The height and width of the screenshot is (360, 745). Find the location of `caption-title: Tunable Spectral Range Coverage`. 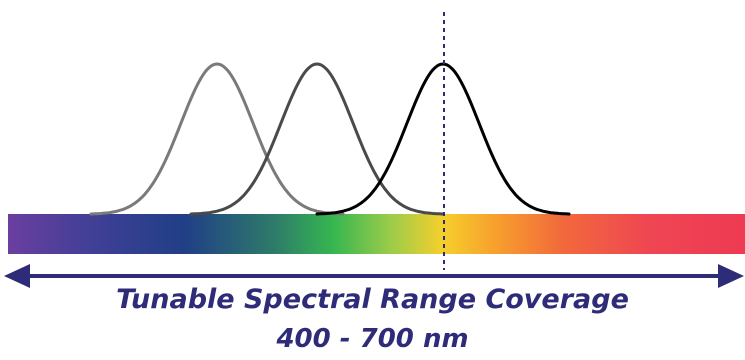

caption-title: Tunable Spectral Range Coverage is located at coordinates (372, 299).